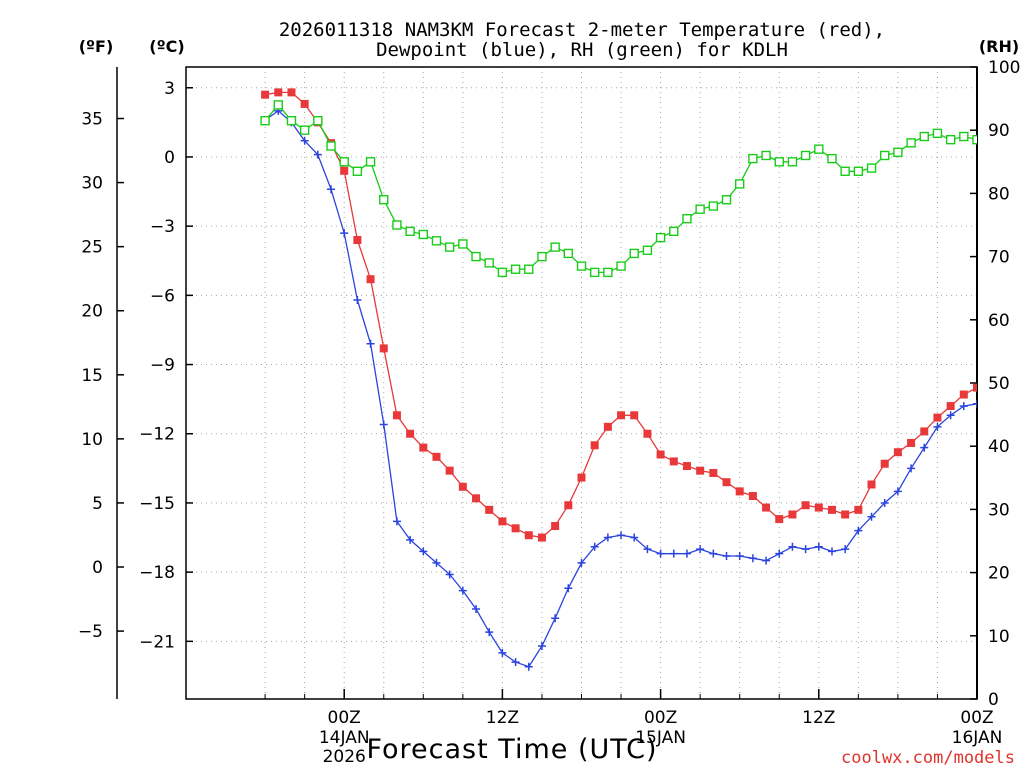 The height and width of the screenshot is (768, 1024). I want to click on celsius-tick-label: −21, so click(157, 642).